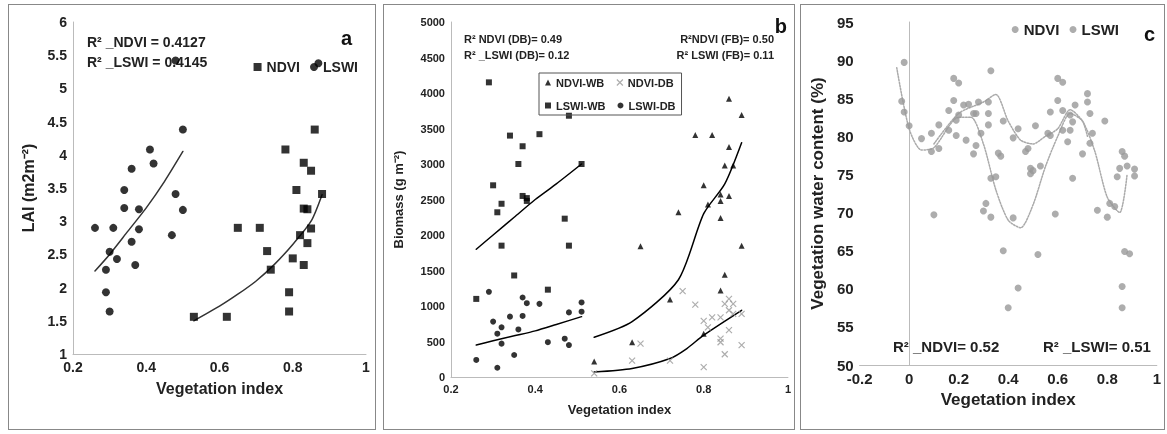 Image resolution: width=1167 pixels, height=434 pixels. I want to click on y-tick-label: 500, so click(435, 341).